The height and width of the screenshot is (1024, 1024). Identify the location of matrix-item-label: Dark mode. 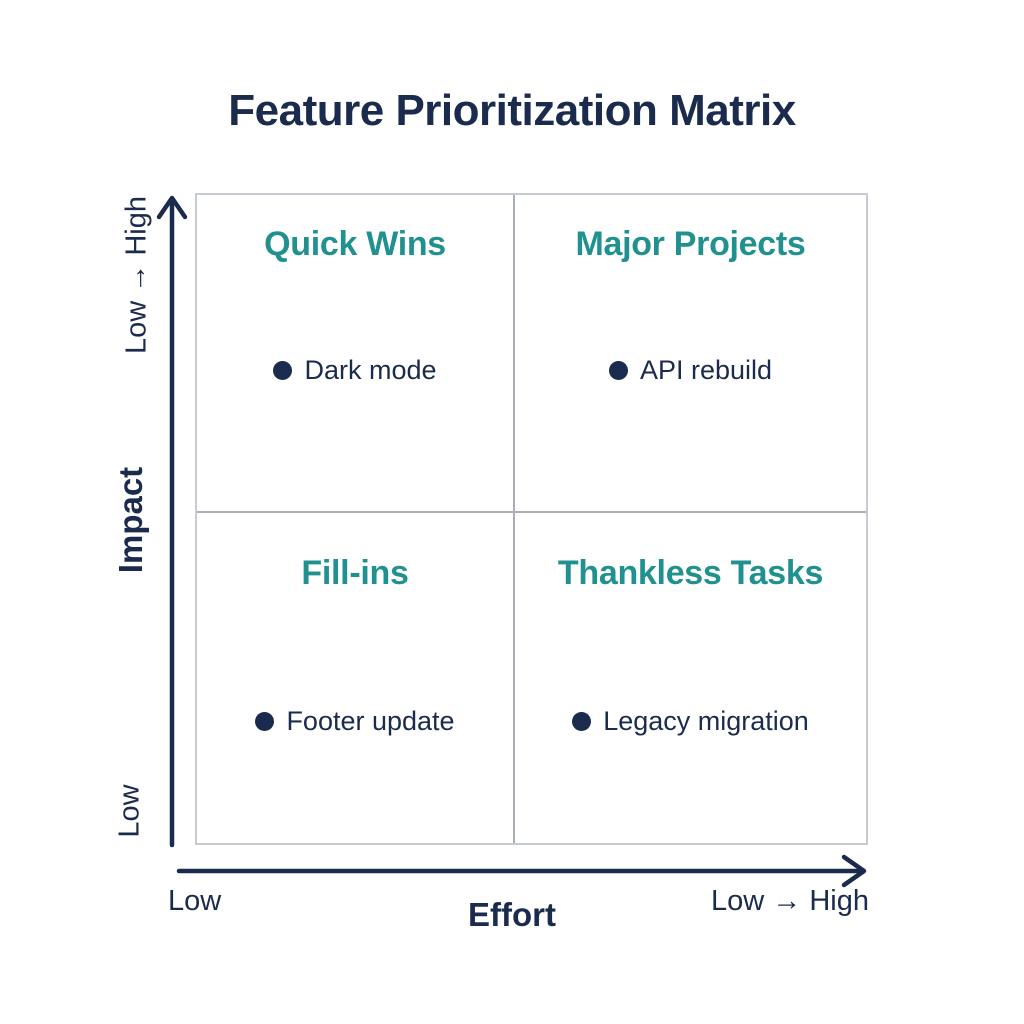
(370, 370).